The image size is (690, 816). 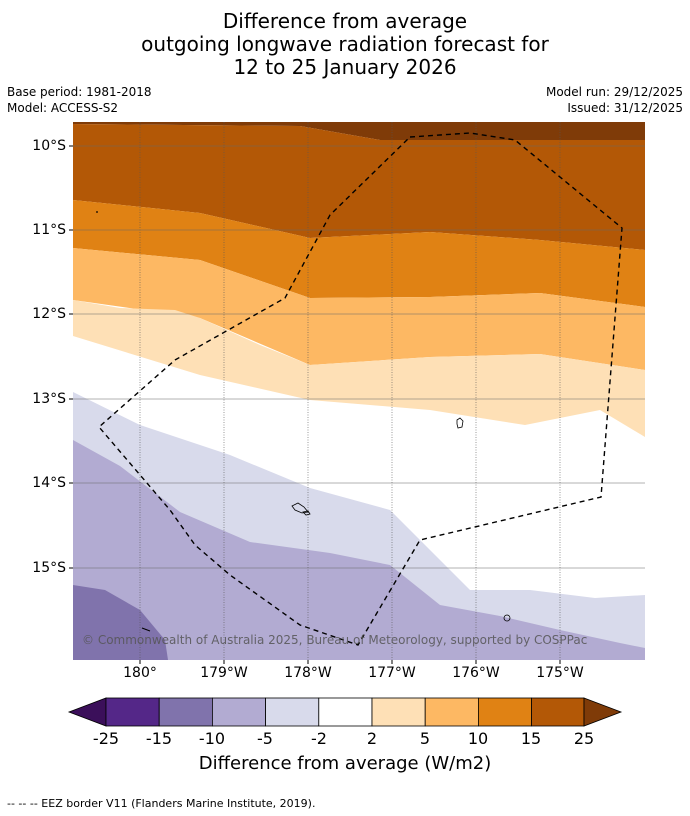 I want to click on colorbar, so click(x=345, y=712).